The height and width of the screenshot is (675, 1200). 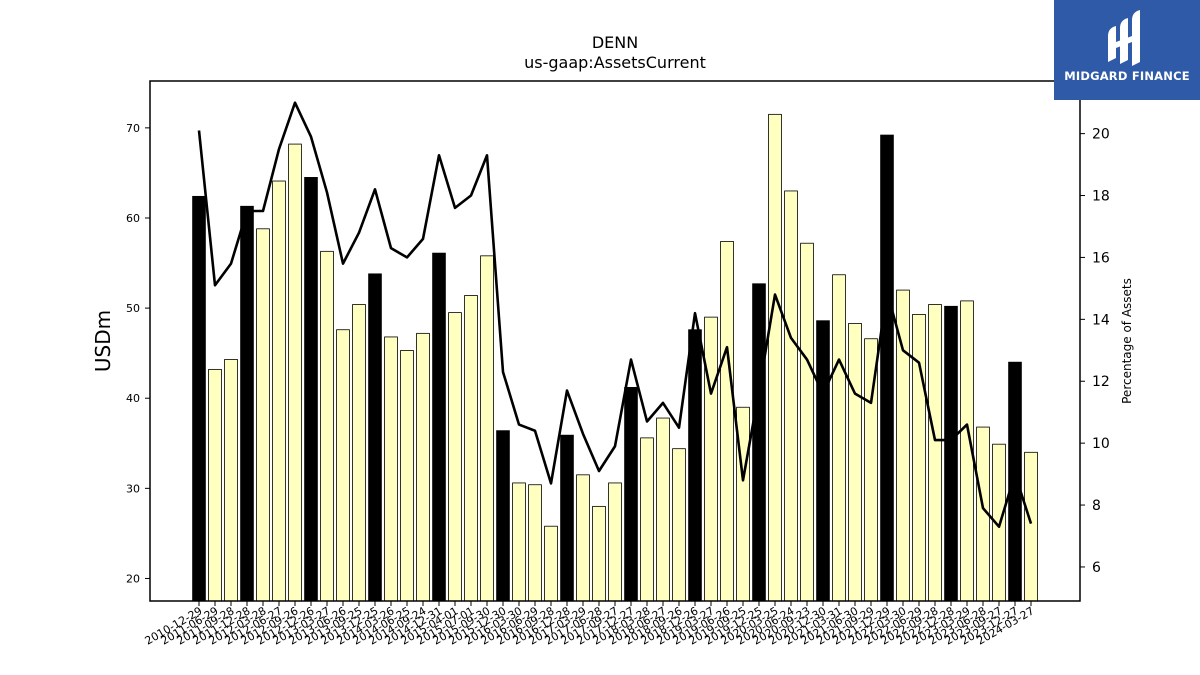 What do you see at coordinates (1101, 382) in the screenshot?
I see `y2-tick-label: 12` at bounding box center [1101, 382].